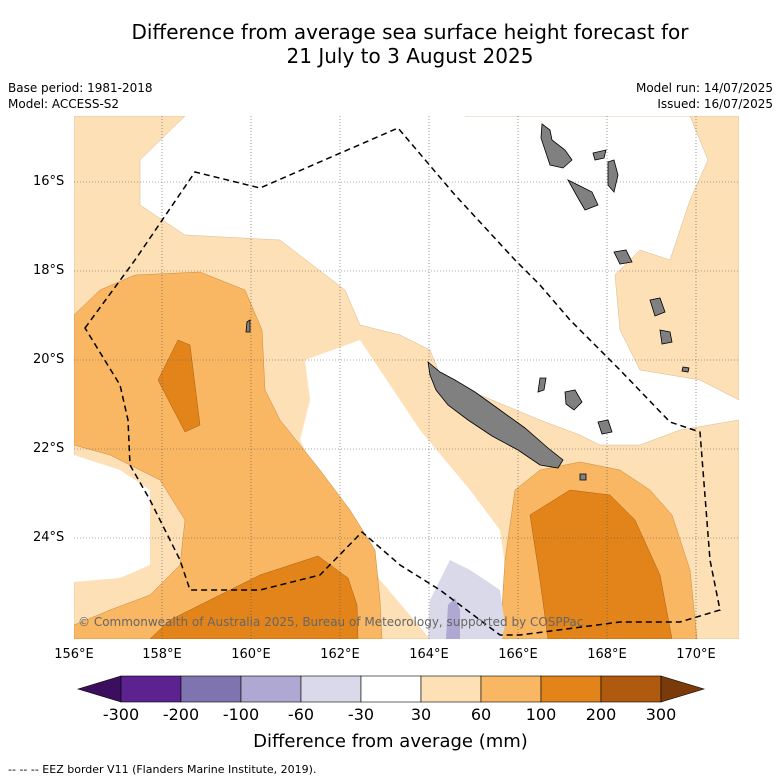 This screenshot has height=781, width=781. I want to click on colorbar-tick-4: -60, so click(301, 714).